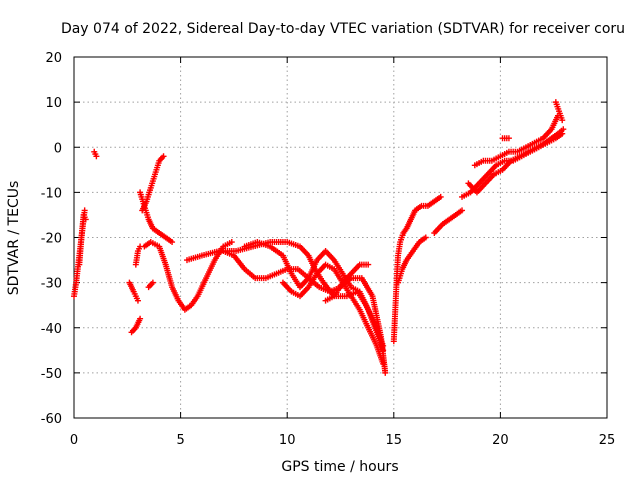 This screenshot has height=480, width=640. What do you see at coordinates (51, 329) in the screenshot?
I see `y-tick-label: -40` at bounding box center [51, 329].